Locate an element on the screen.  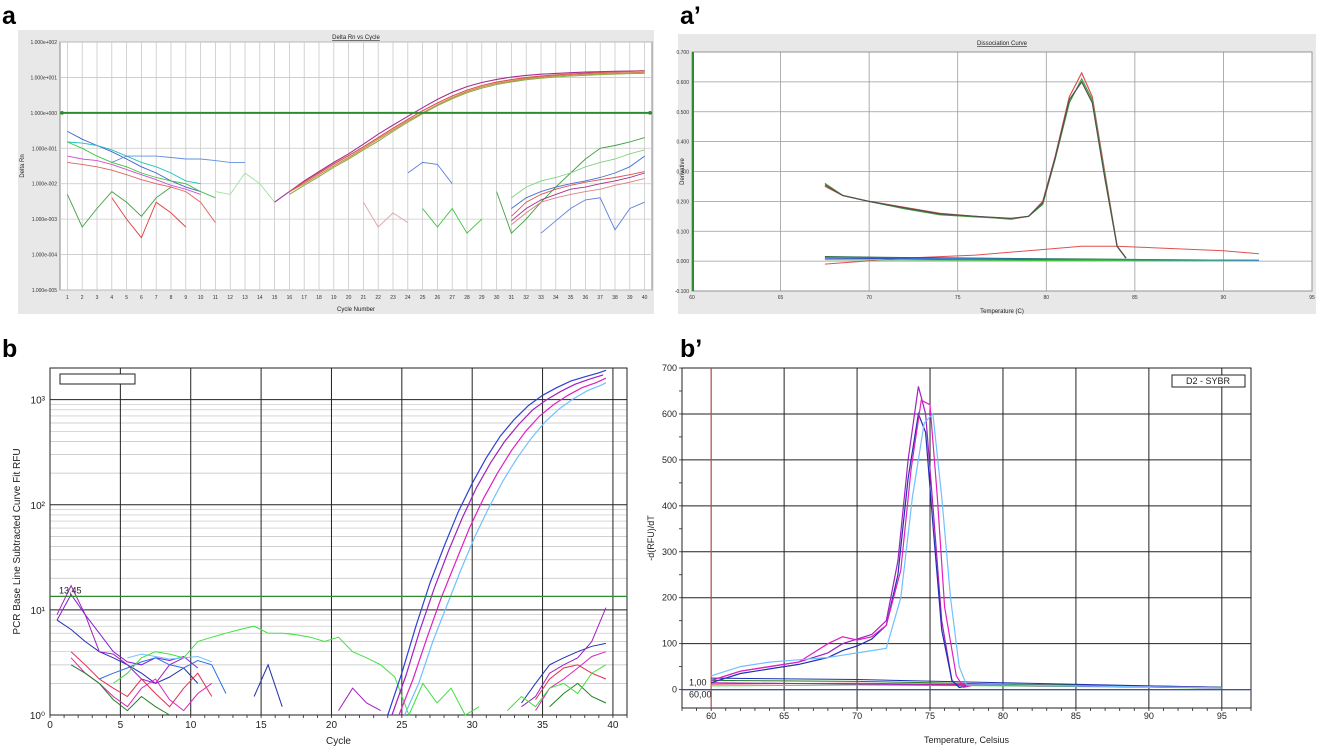
y-tick-label: 600 is located at coordinates (669, 414).